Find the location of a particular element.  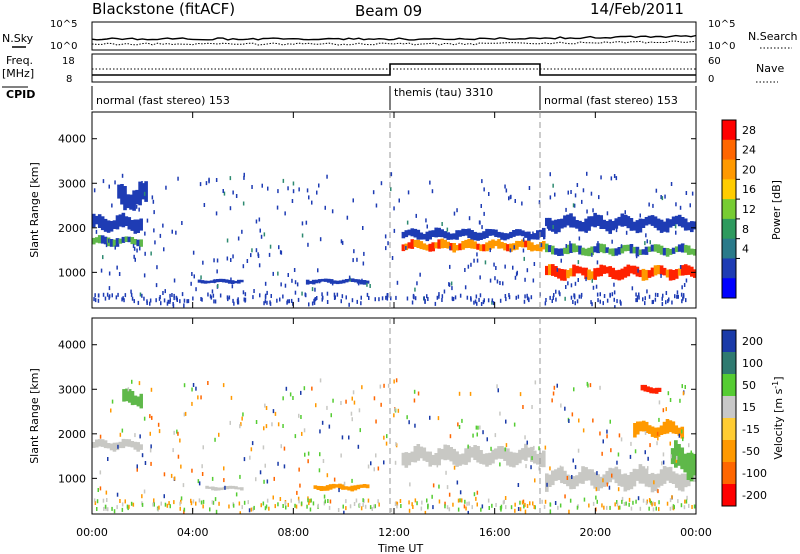

velocity-colorbar-swatch is located at coordinates (729, 341).